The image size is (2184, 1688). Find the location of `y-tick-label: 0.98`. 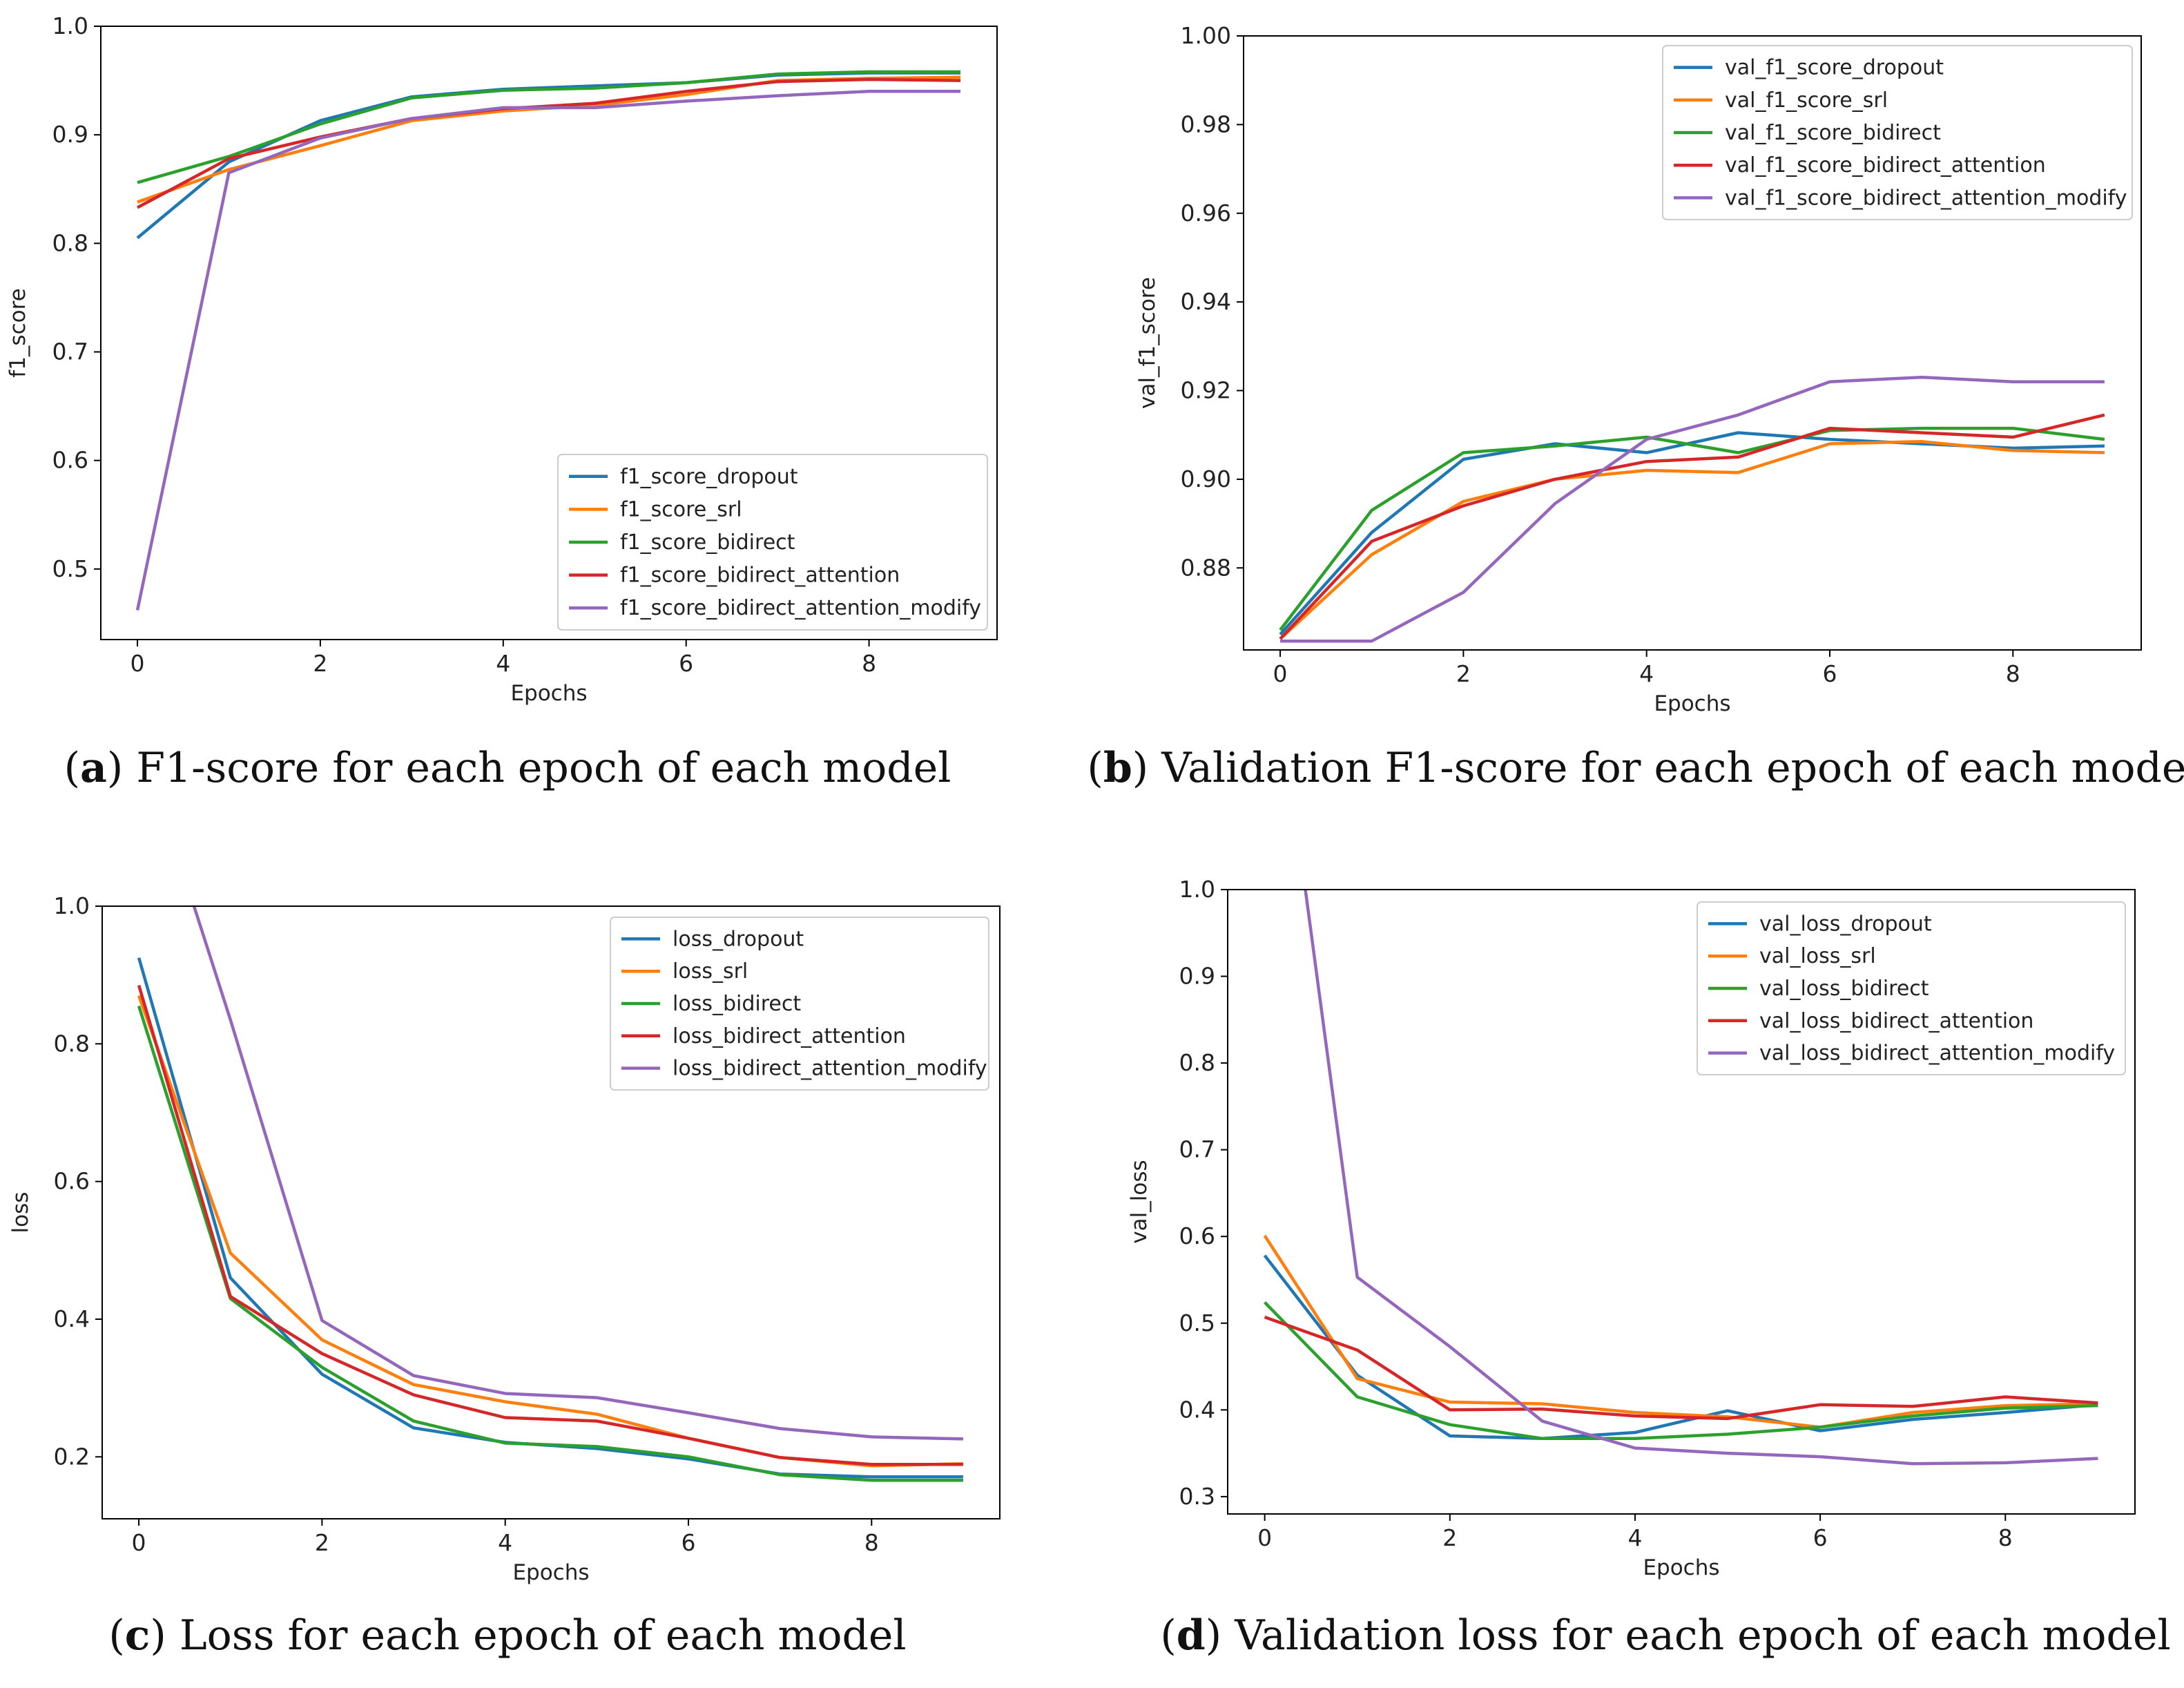

y-tick-label: 0.98 is located at coordinates (1206, 124).